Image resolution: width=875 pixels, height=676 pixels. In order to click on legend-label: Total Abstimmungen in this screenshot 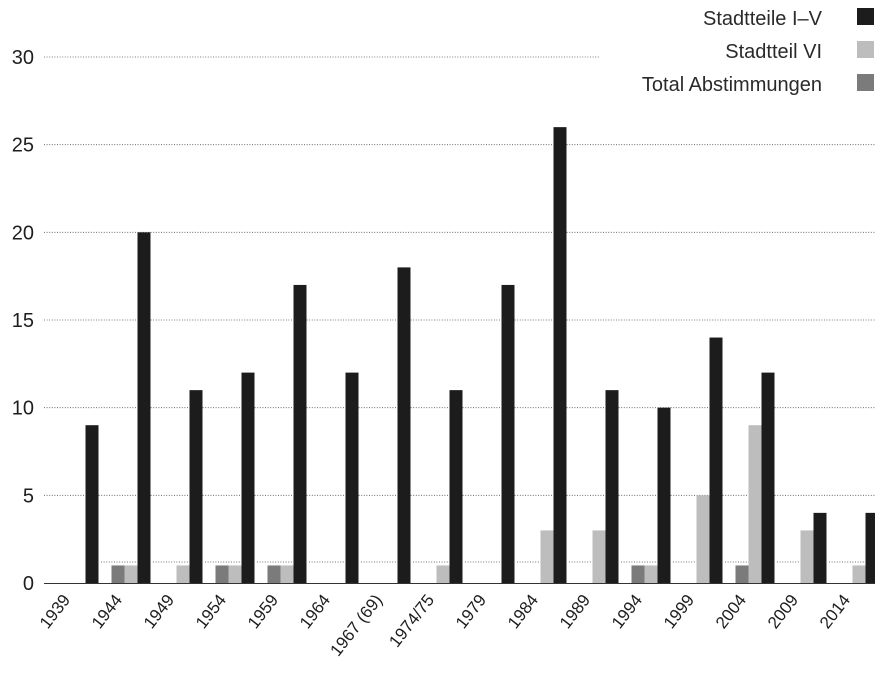, I will do `click(732, 85)`.